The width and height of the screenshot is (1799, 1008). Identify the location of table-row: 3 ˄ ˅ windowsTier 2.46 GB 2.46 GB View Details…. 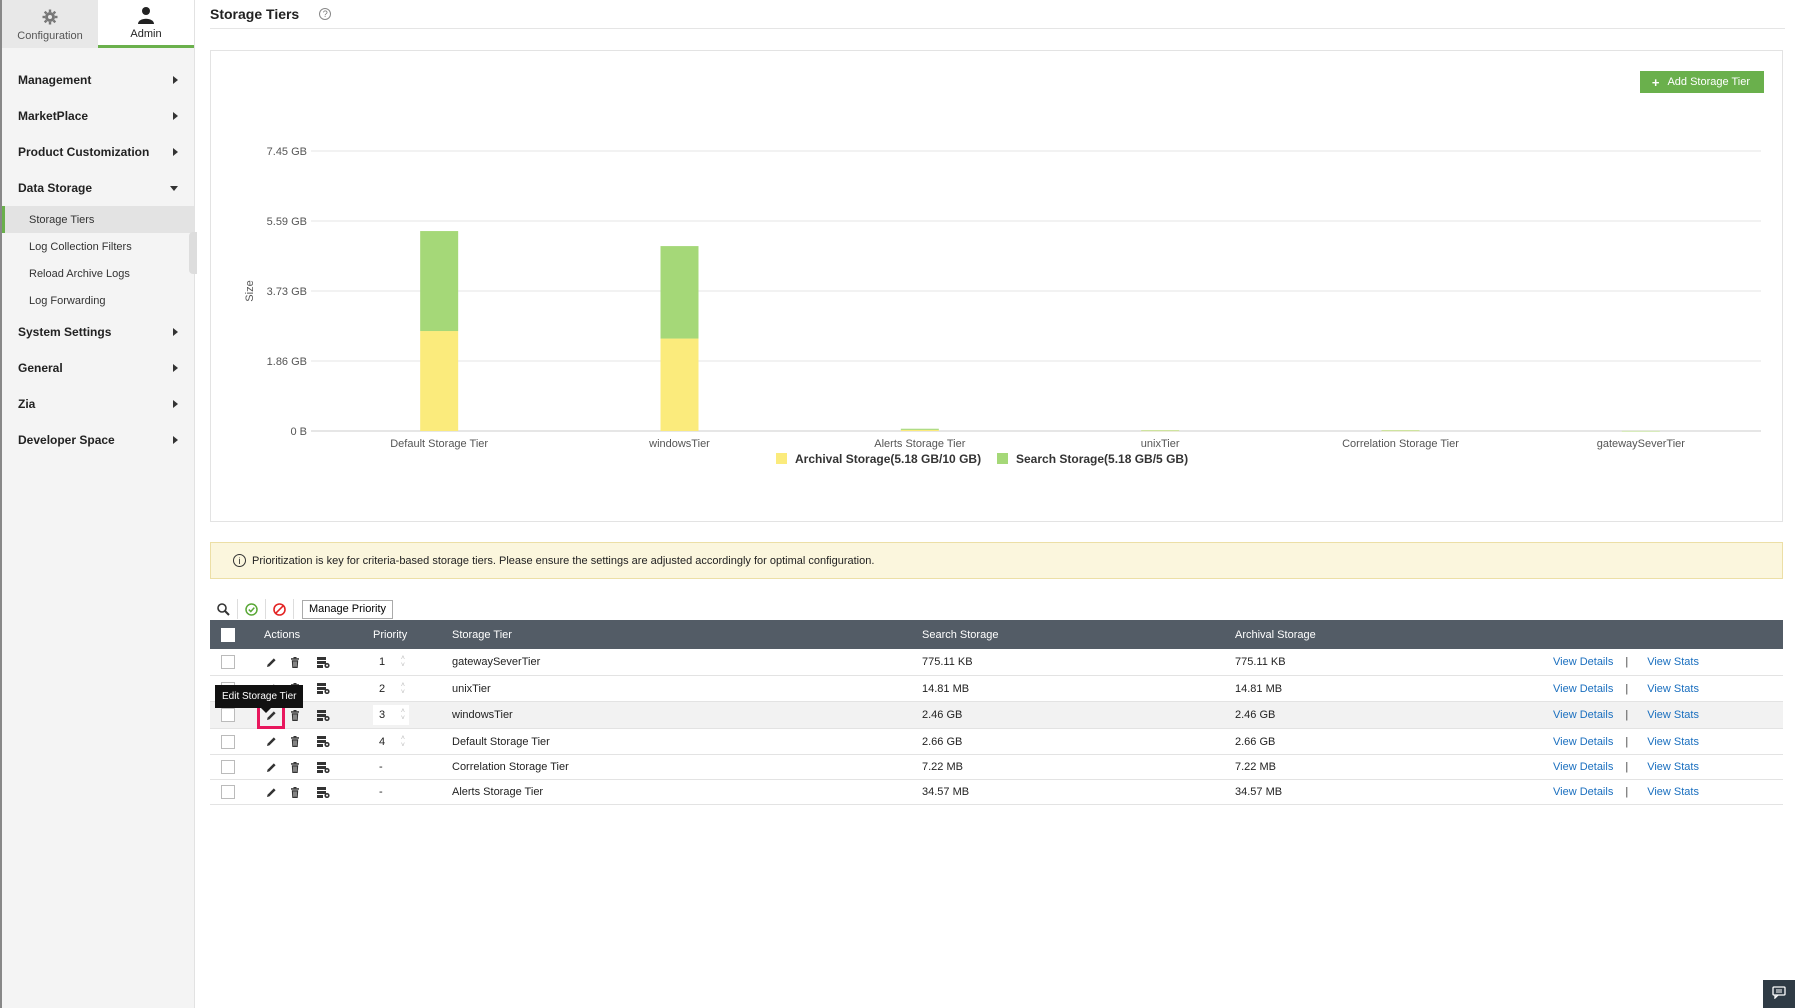
(996, 715).